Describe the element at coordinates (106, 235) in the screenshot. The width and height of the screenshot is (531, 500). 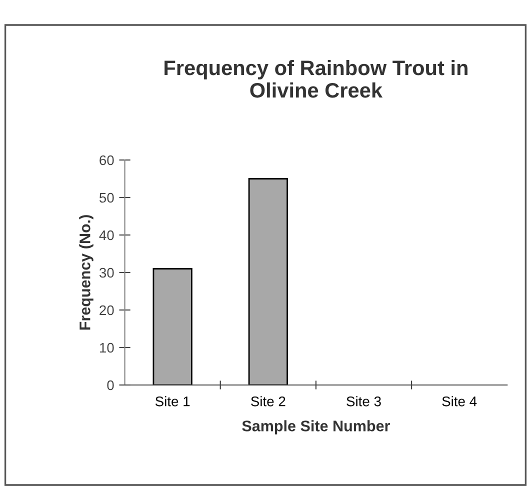
I see `y-tick-label: 40` at that location.